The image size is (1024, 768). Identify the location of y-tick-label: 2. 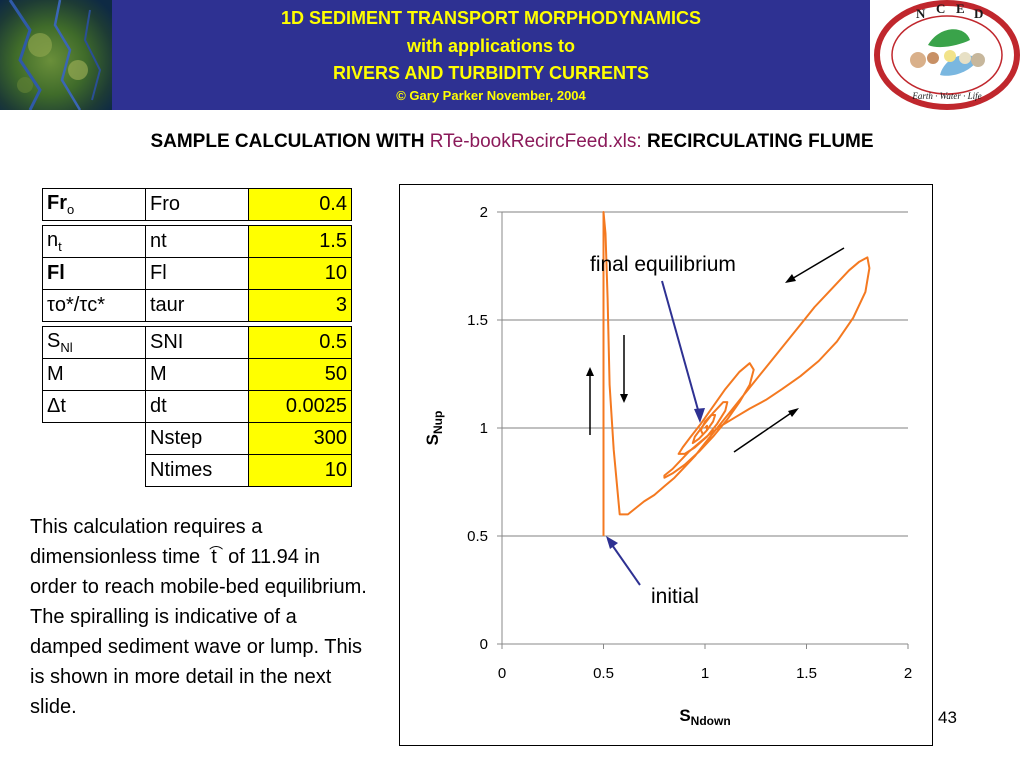
(484, 212).